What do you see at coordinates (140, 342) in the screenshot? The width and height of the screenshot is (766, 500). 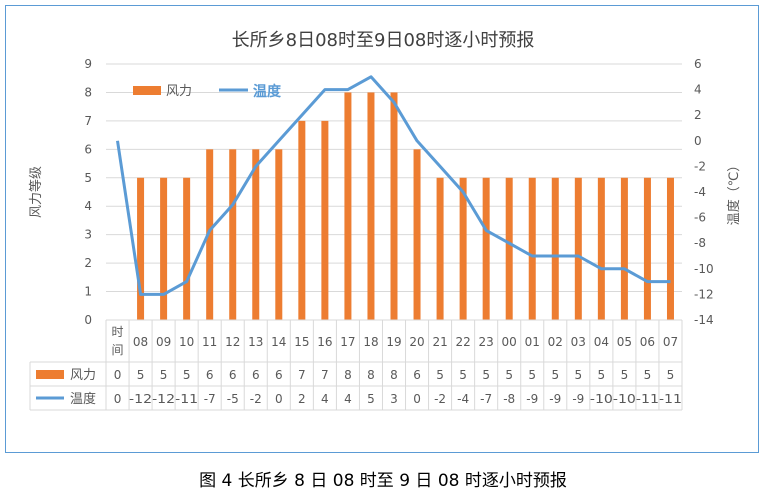 I see `x-tick-label: 08` at bounding box center [140, 342].